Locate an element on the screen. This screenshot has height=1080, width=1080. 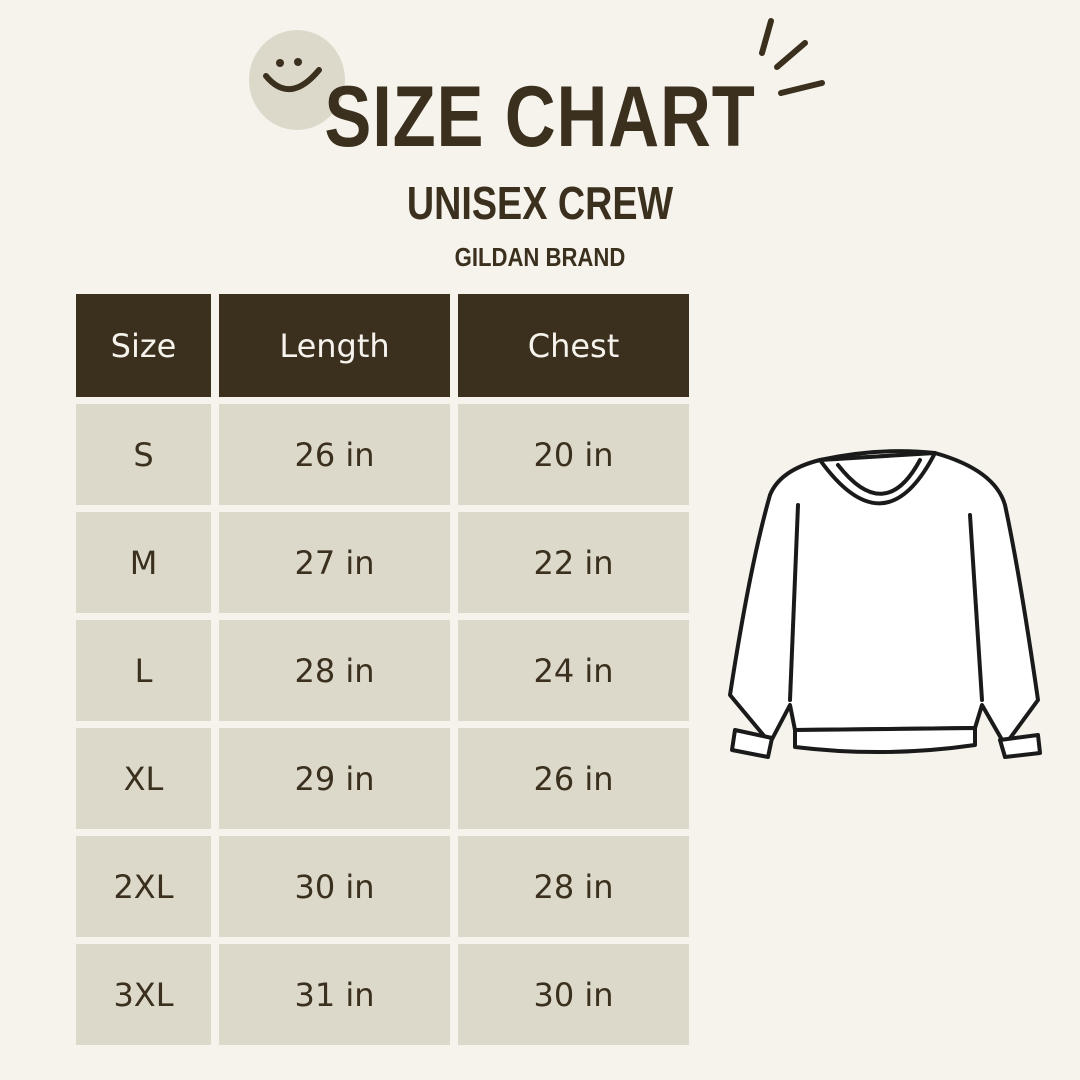
chest-cell: 28 in is located at coordinates (573, 886).